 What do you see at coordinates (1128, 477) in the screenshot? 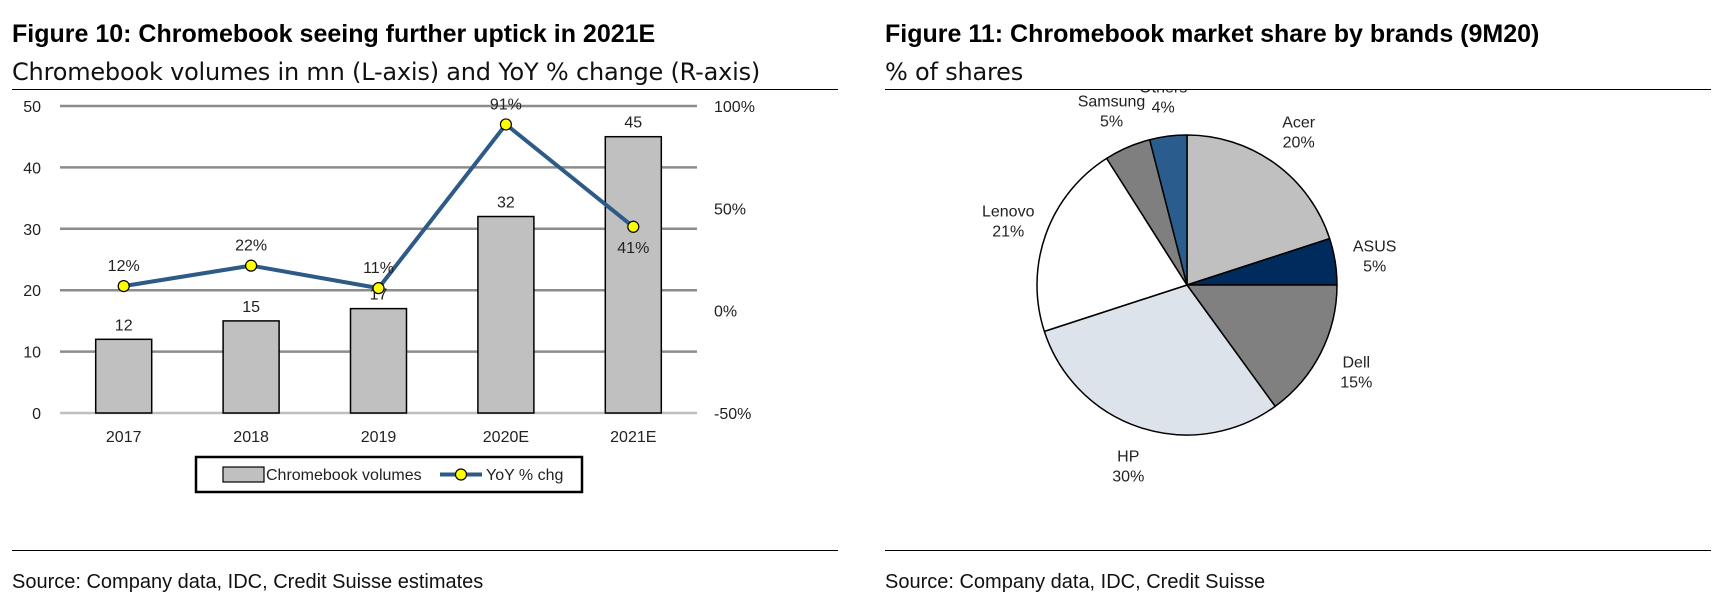
I see `pie-value-hp: 30%` at bounding box center [1128, 477].